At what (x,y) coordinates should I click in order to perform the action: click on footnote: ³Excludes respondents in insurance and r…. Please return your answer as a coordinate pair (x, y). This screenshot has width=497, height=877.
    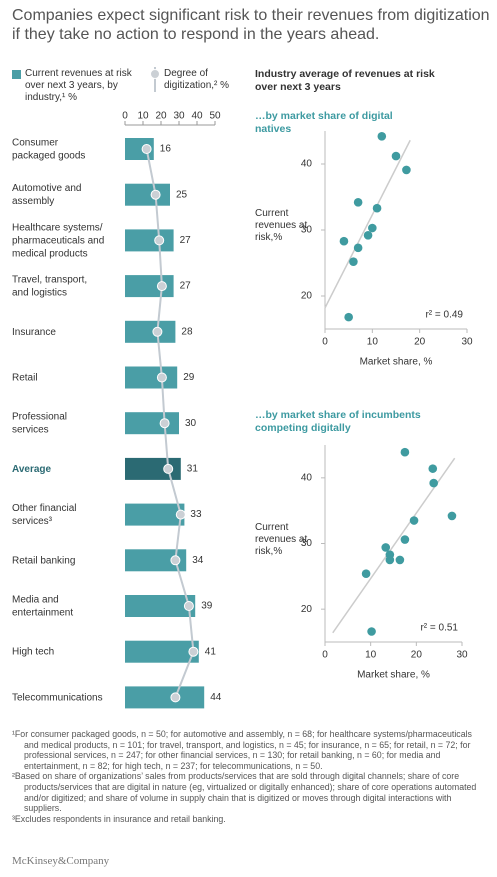
    Looking at the image, I should click on (119, 818).